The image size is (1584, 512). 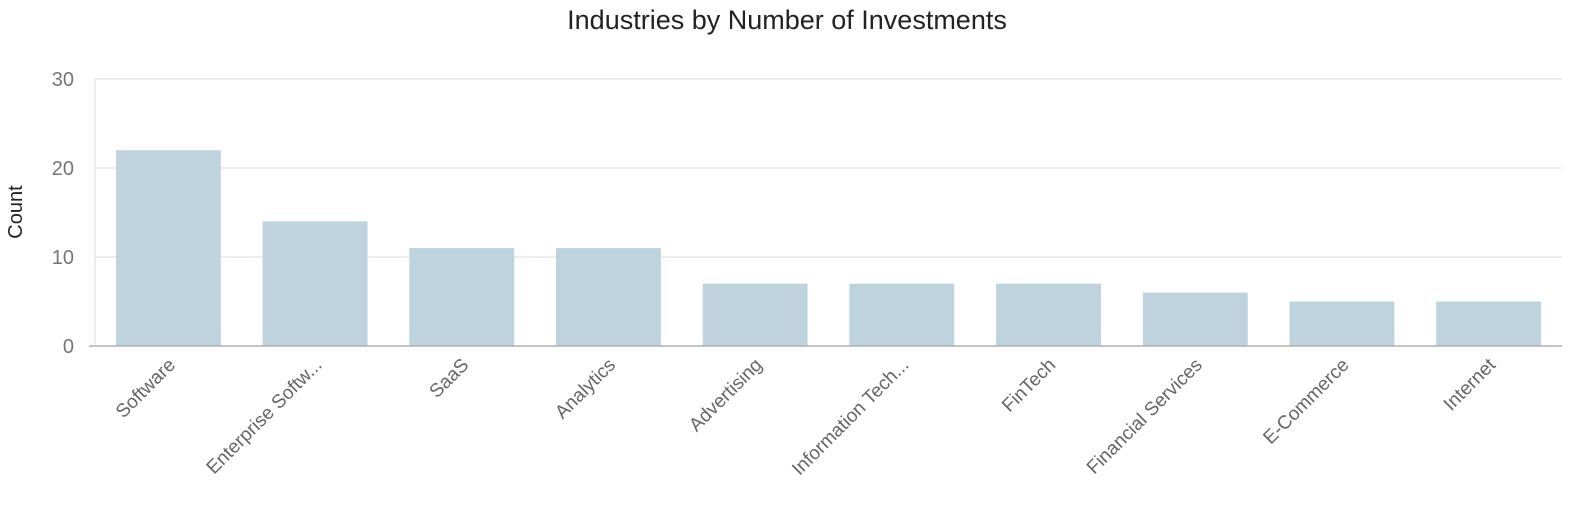 What do you see at coordinates (68, 347) in the screenshot?
I see `y-tick-label: 0` at bounding box center [68, 347].